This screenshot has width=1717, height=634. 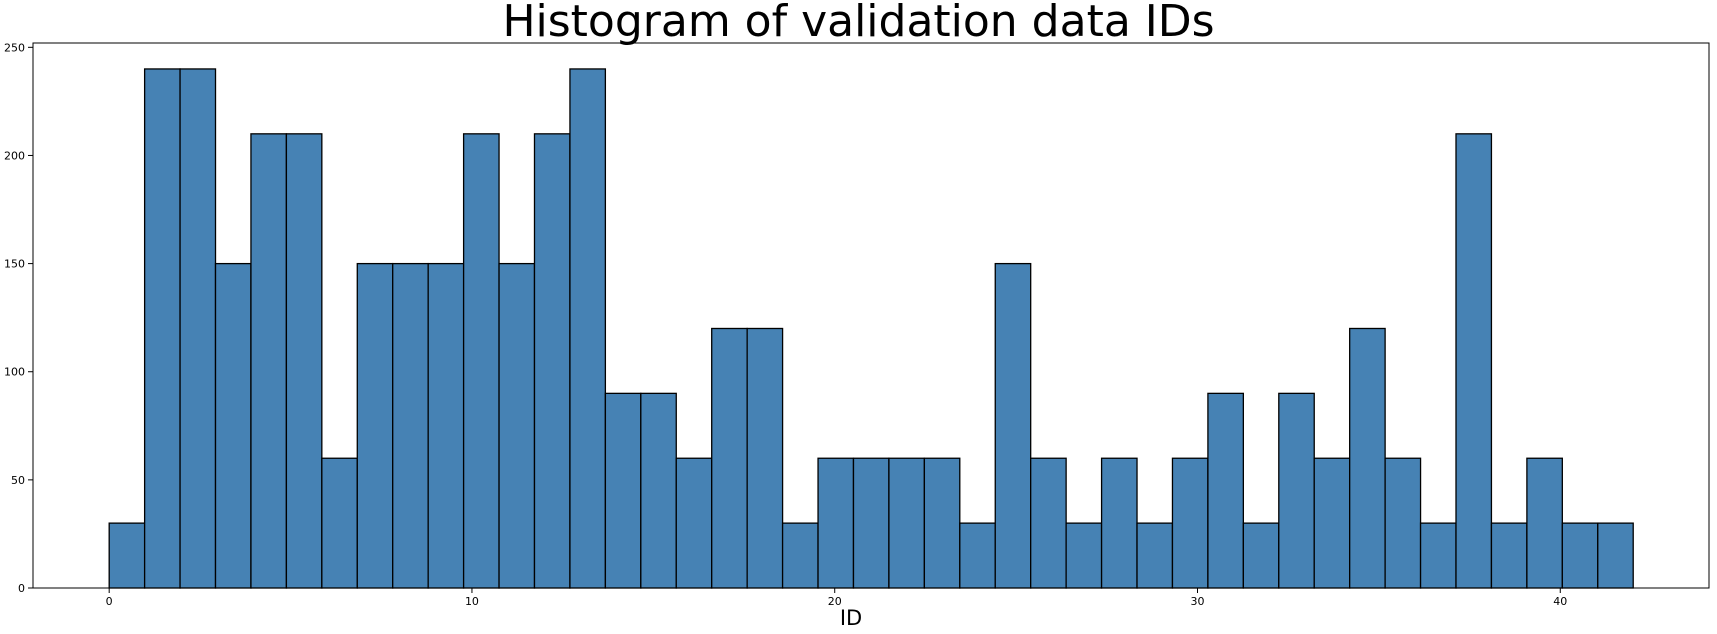 I want to click on x-tick-label: 30, so click(x=1197, y=601).